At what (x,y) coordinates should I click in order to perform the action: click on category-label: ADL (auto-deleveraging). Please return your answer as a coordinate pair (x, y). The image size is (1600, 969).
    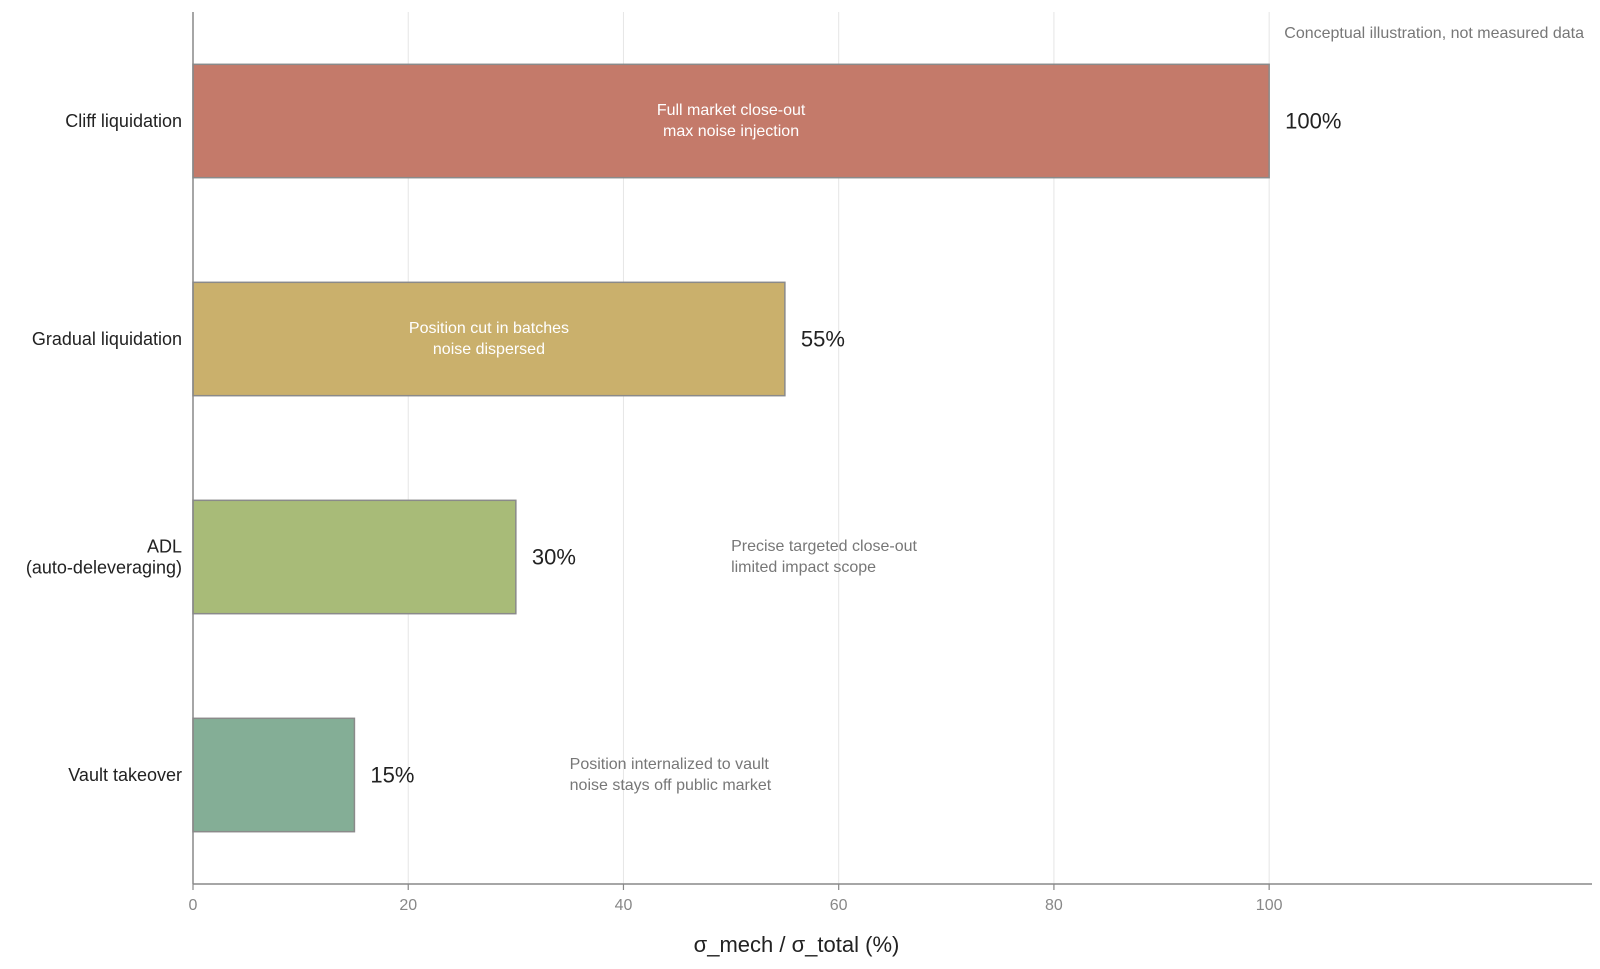
    Looking at the image, I should click on (104, 557).